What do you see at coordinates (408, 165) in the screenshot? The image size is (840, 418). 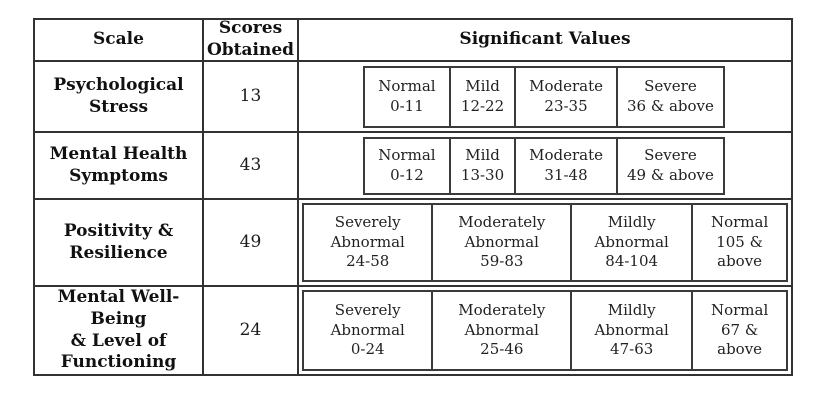 I see `band-cell-normal: Normal 0-12` at bounding box center [408, 165].